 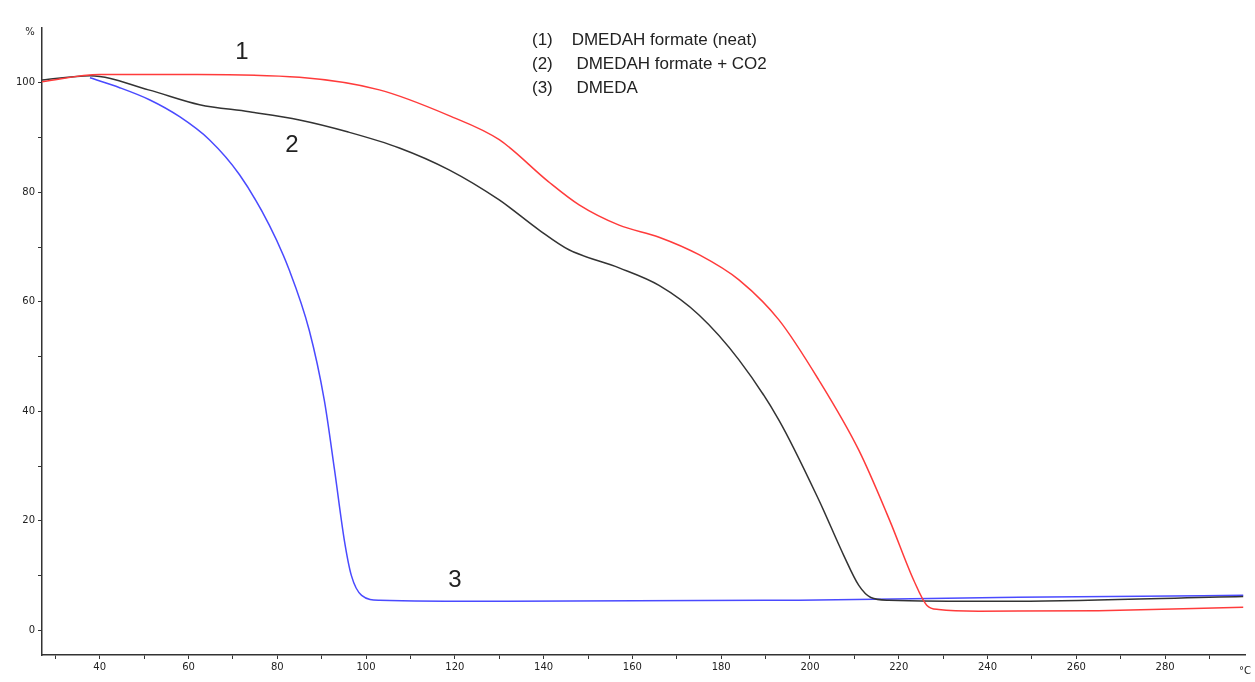 I want to click on y-axis-title: %, so click(x=30, y=31).